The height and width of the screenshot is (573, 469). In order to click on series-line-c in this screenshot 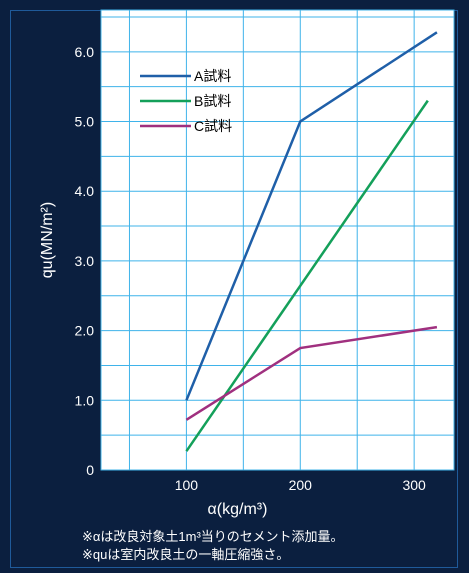, I will do `click(311, 373)`.